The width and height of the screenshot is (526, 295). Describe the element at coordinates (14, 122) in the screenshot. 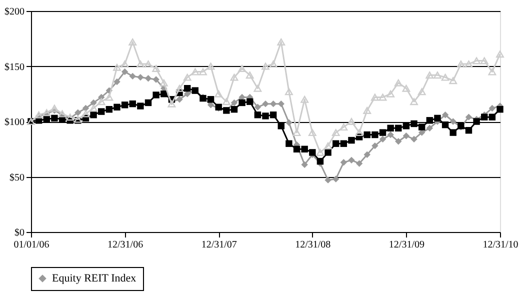

I see `y-tick-label: $100` at that location.